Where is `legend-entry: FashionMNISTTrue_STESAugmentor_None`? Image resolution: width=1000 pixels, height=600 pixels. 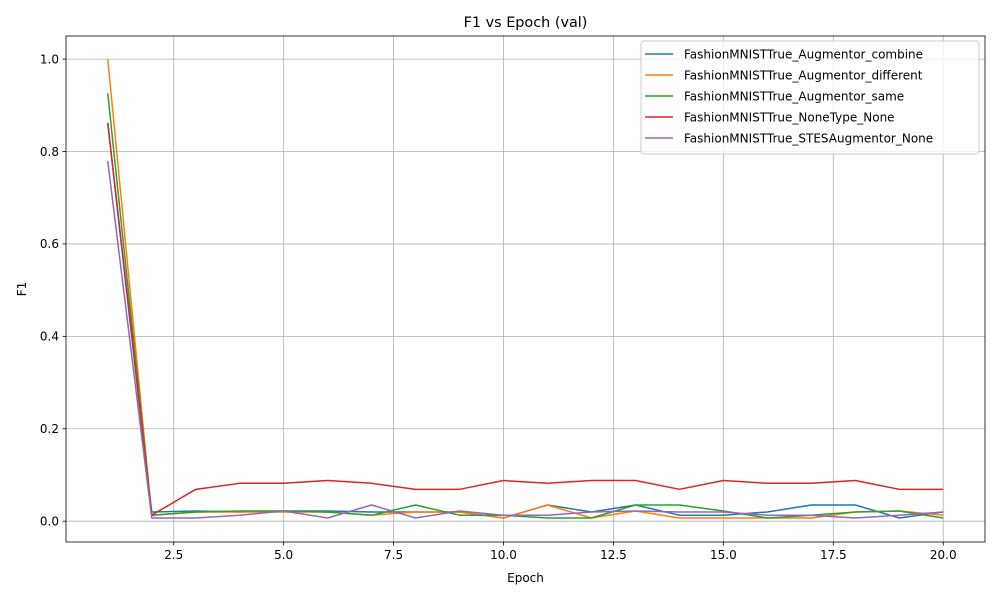
legend-entry: FashionMNISTTrue_STESAugmentor_None is located at coordinates (808, 138).